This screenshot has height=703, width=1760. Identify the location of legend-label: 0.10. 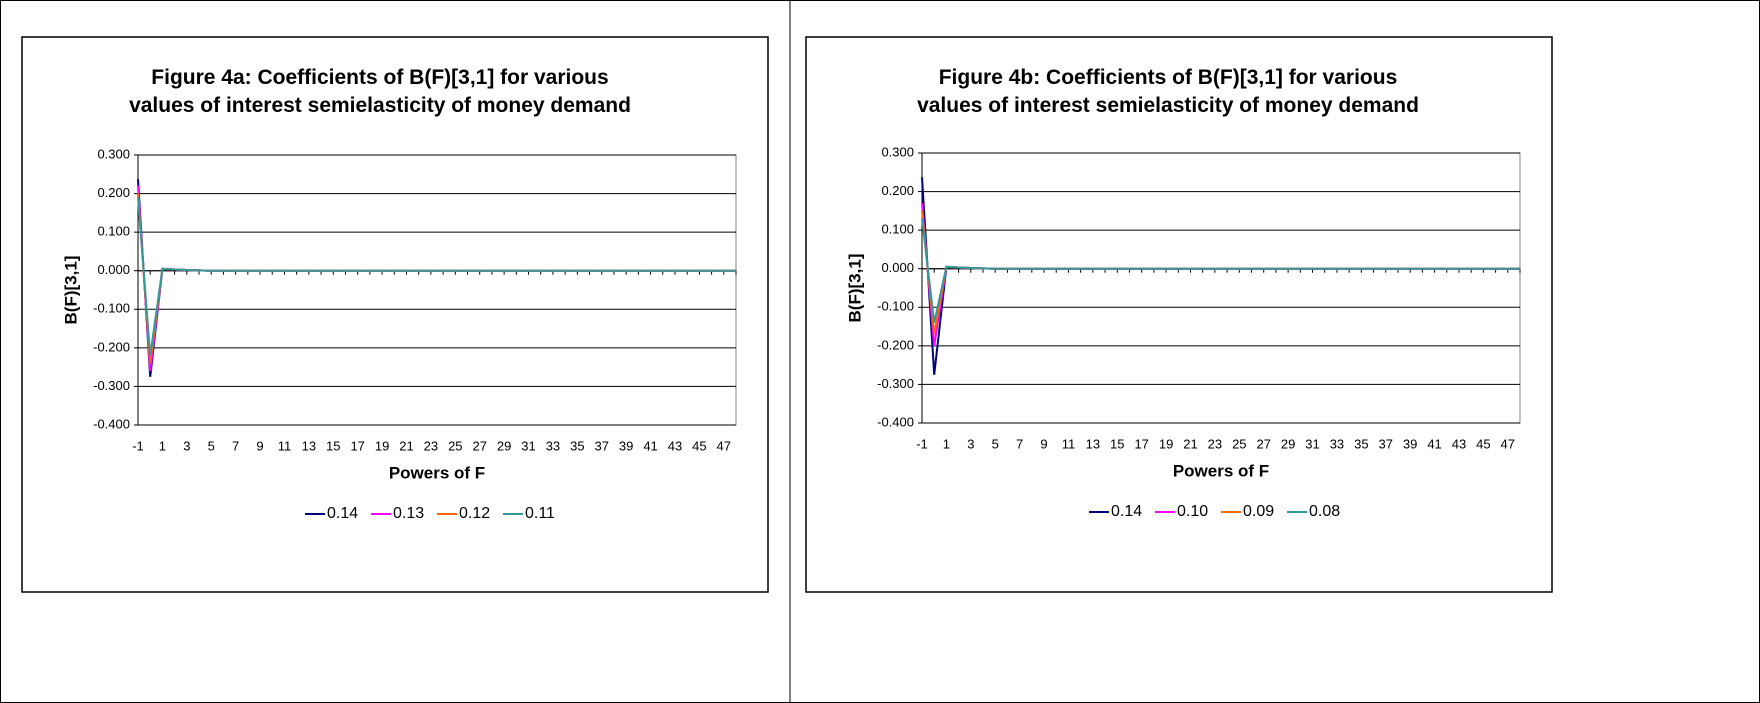
(1192, 511).